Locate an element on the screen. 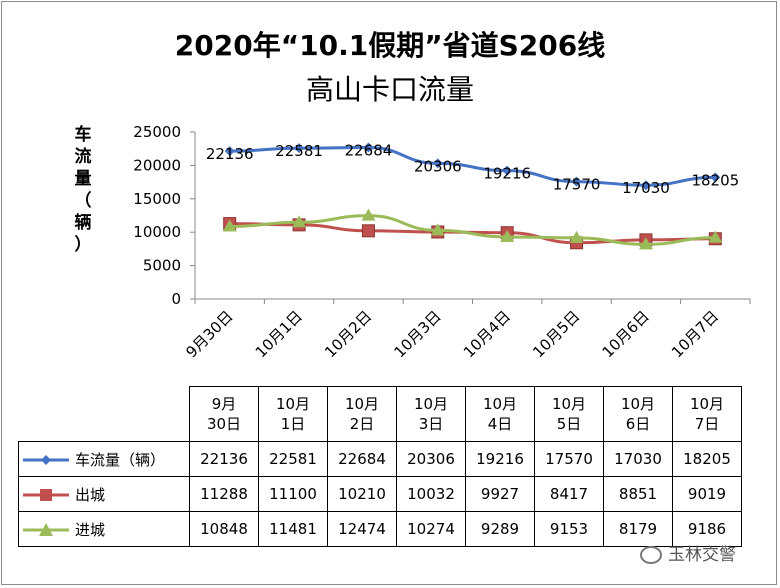 This screenshot has width=780, height=588. x-category-label: 10月5日 is located at coordinates (556, 334).